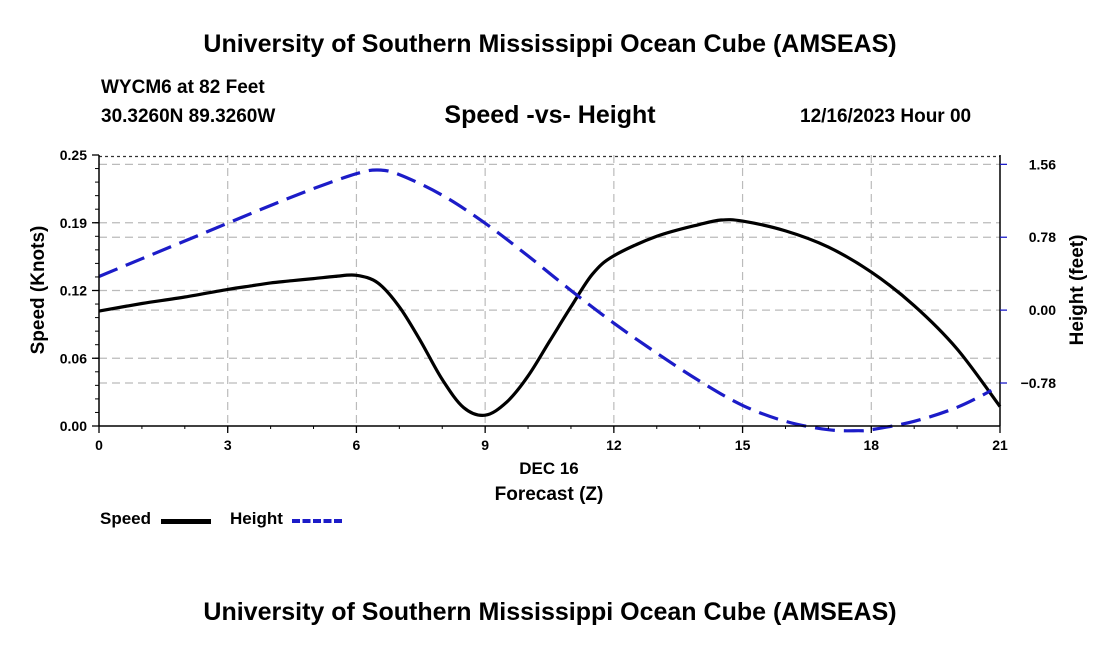  What do you see at coordinates (886, 116) in the screenshot?
I see `datetime-label: 12/16/2023 Hour 00` at bounding box center [886, 116].